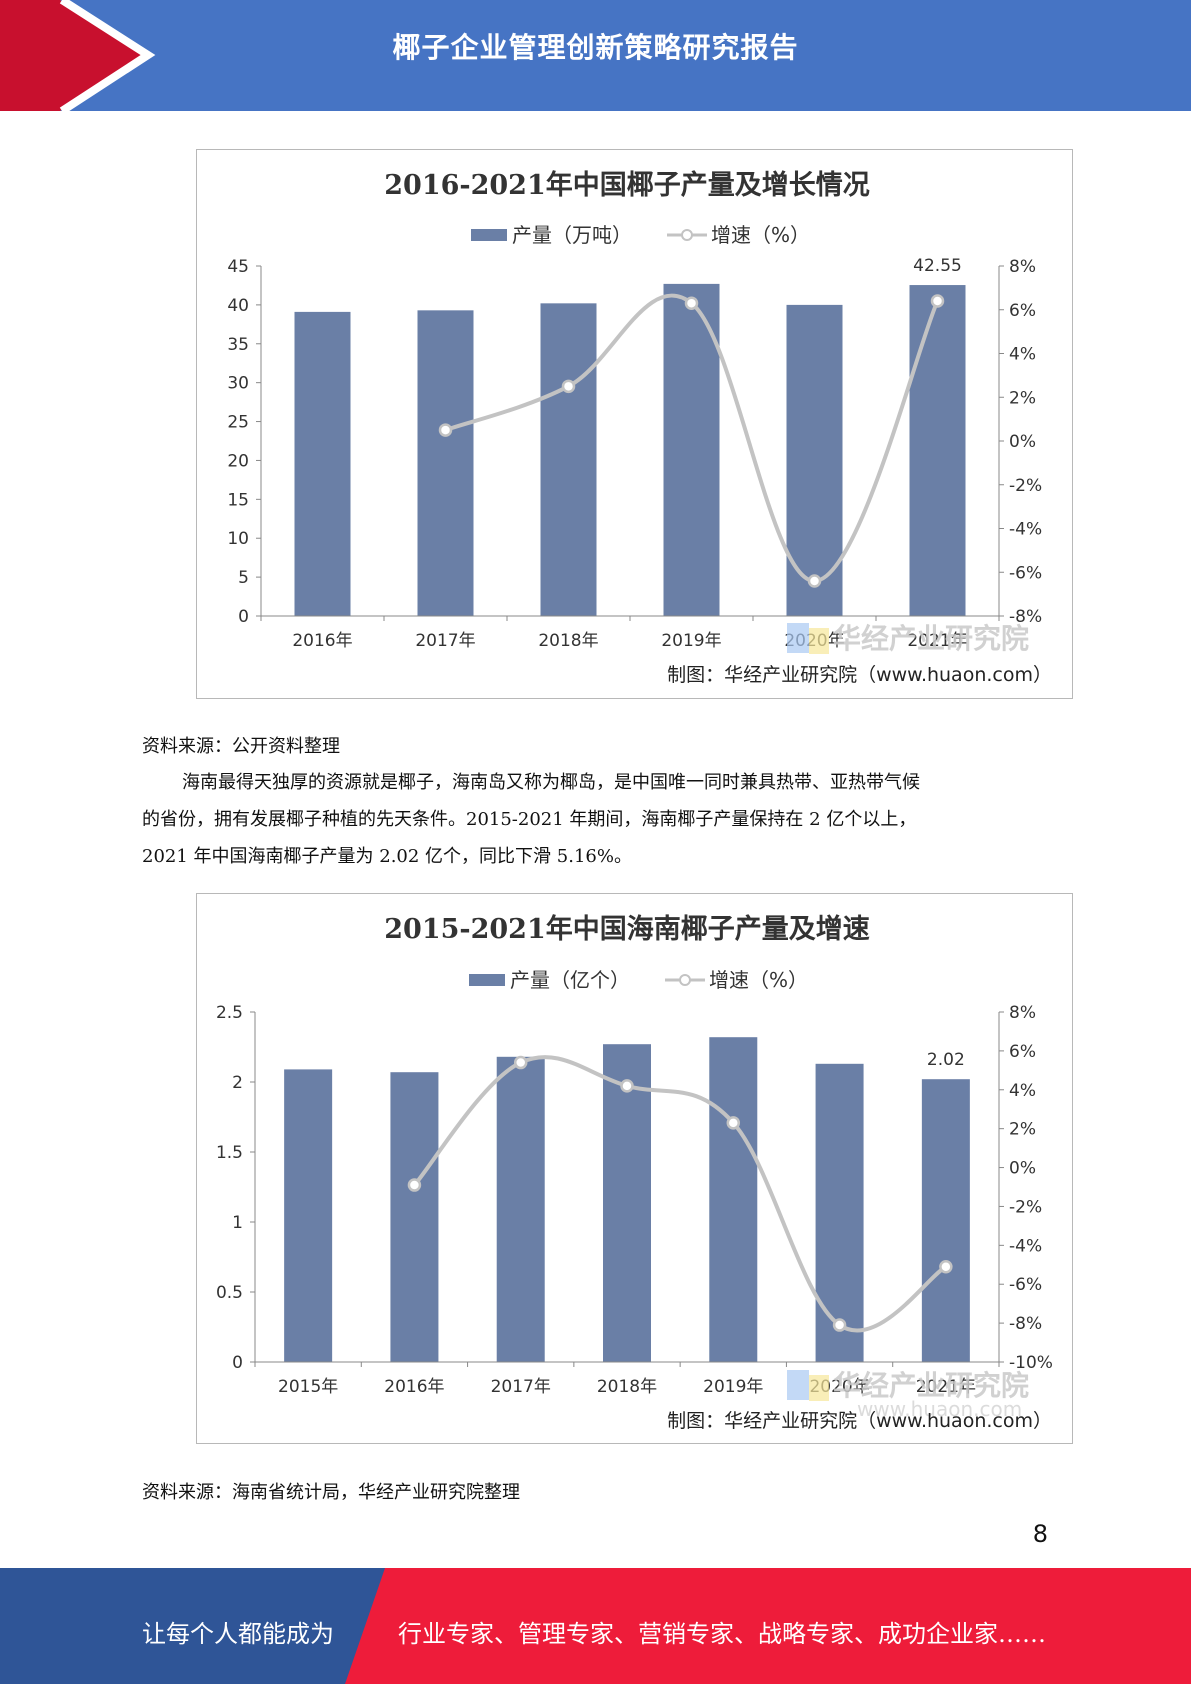  I want to click on data-label: 2.02, so click(946, 1060).